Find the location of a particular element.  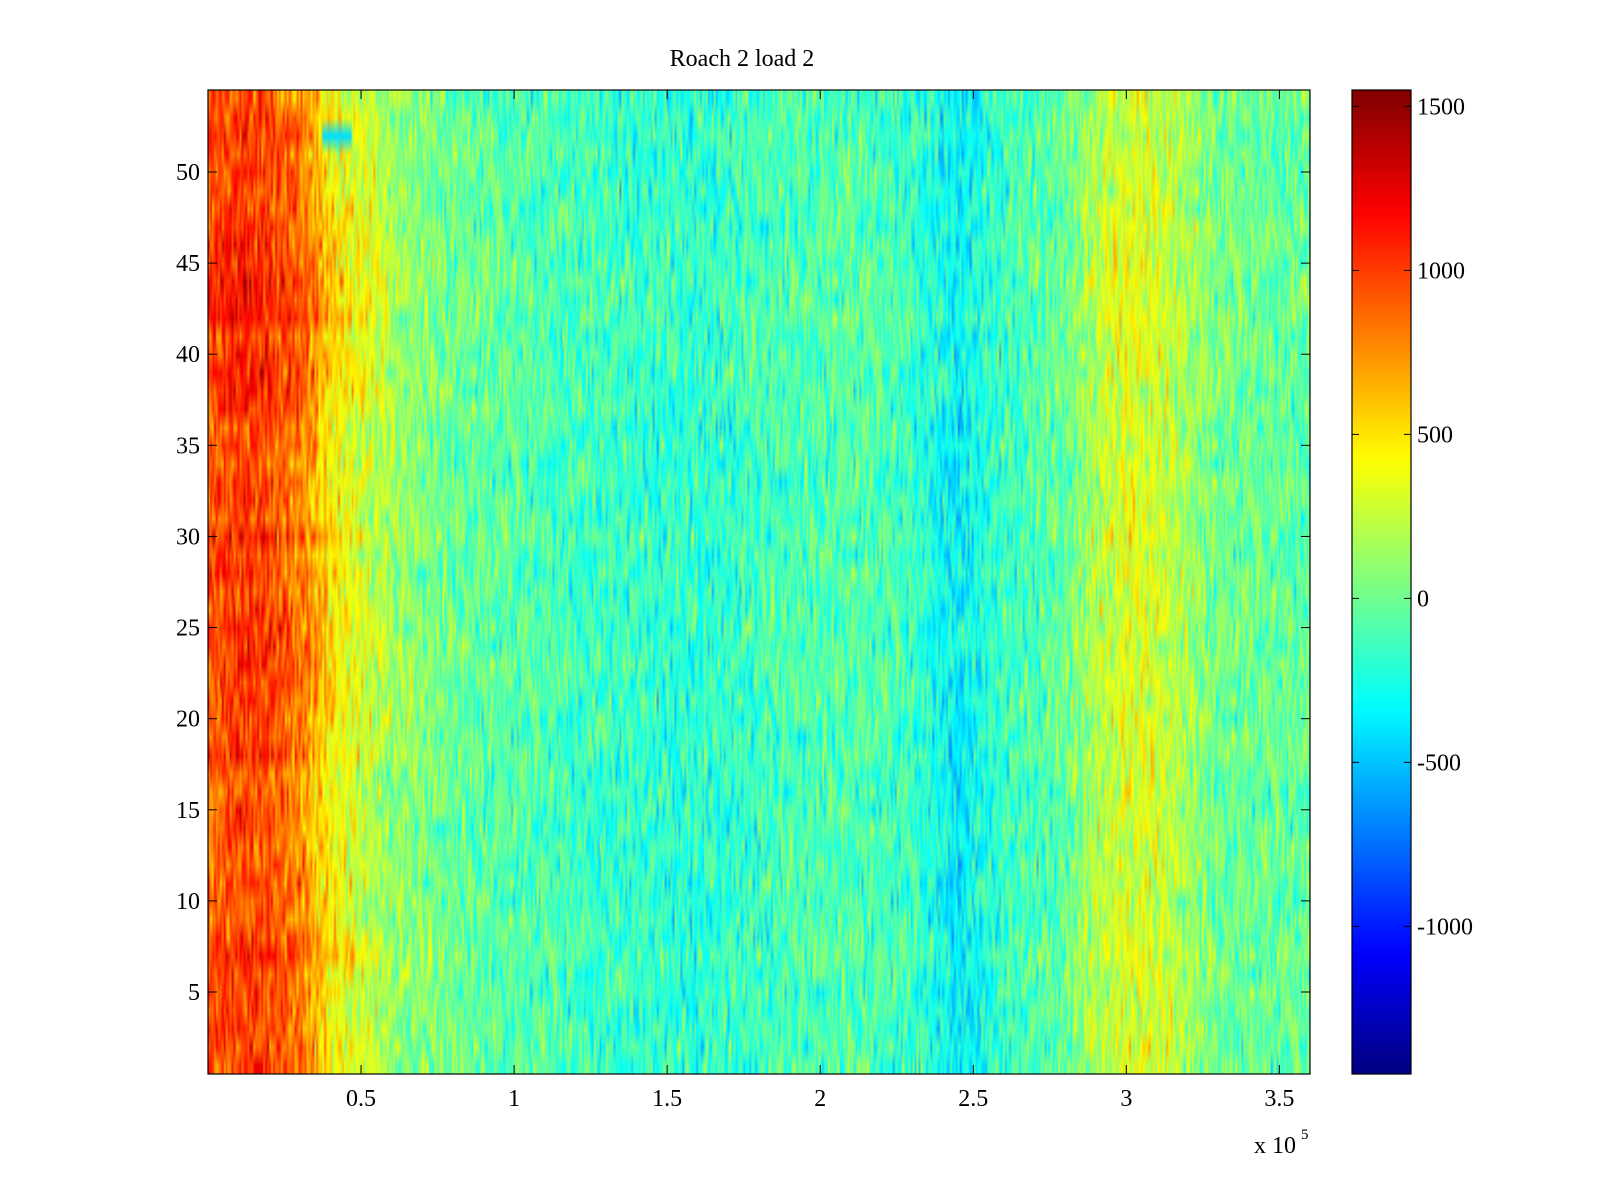

y-tick-label: 35 is located at coordinates (188, 446).